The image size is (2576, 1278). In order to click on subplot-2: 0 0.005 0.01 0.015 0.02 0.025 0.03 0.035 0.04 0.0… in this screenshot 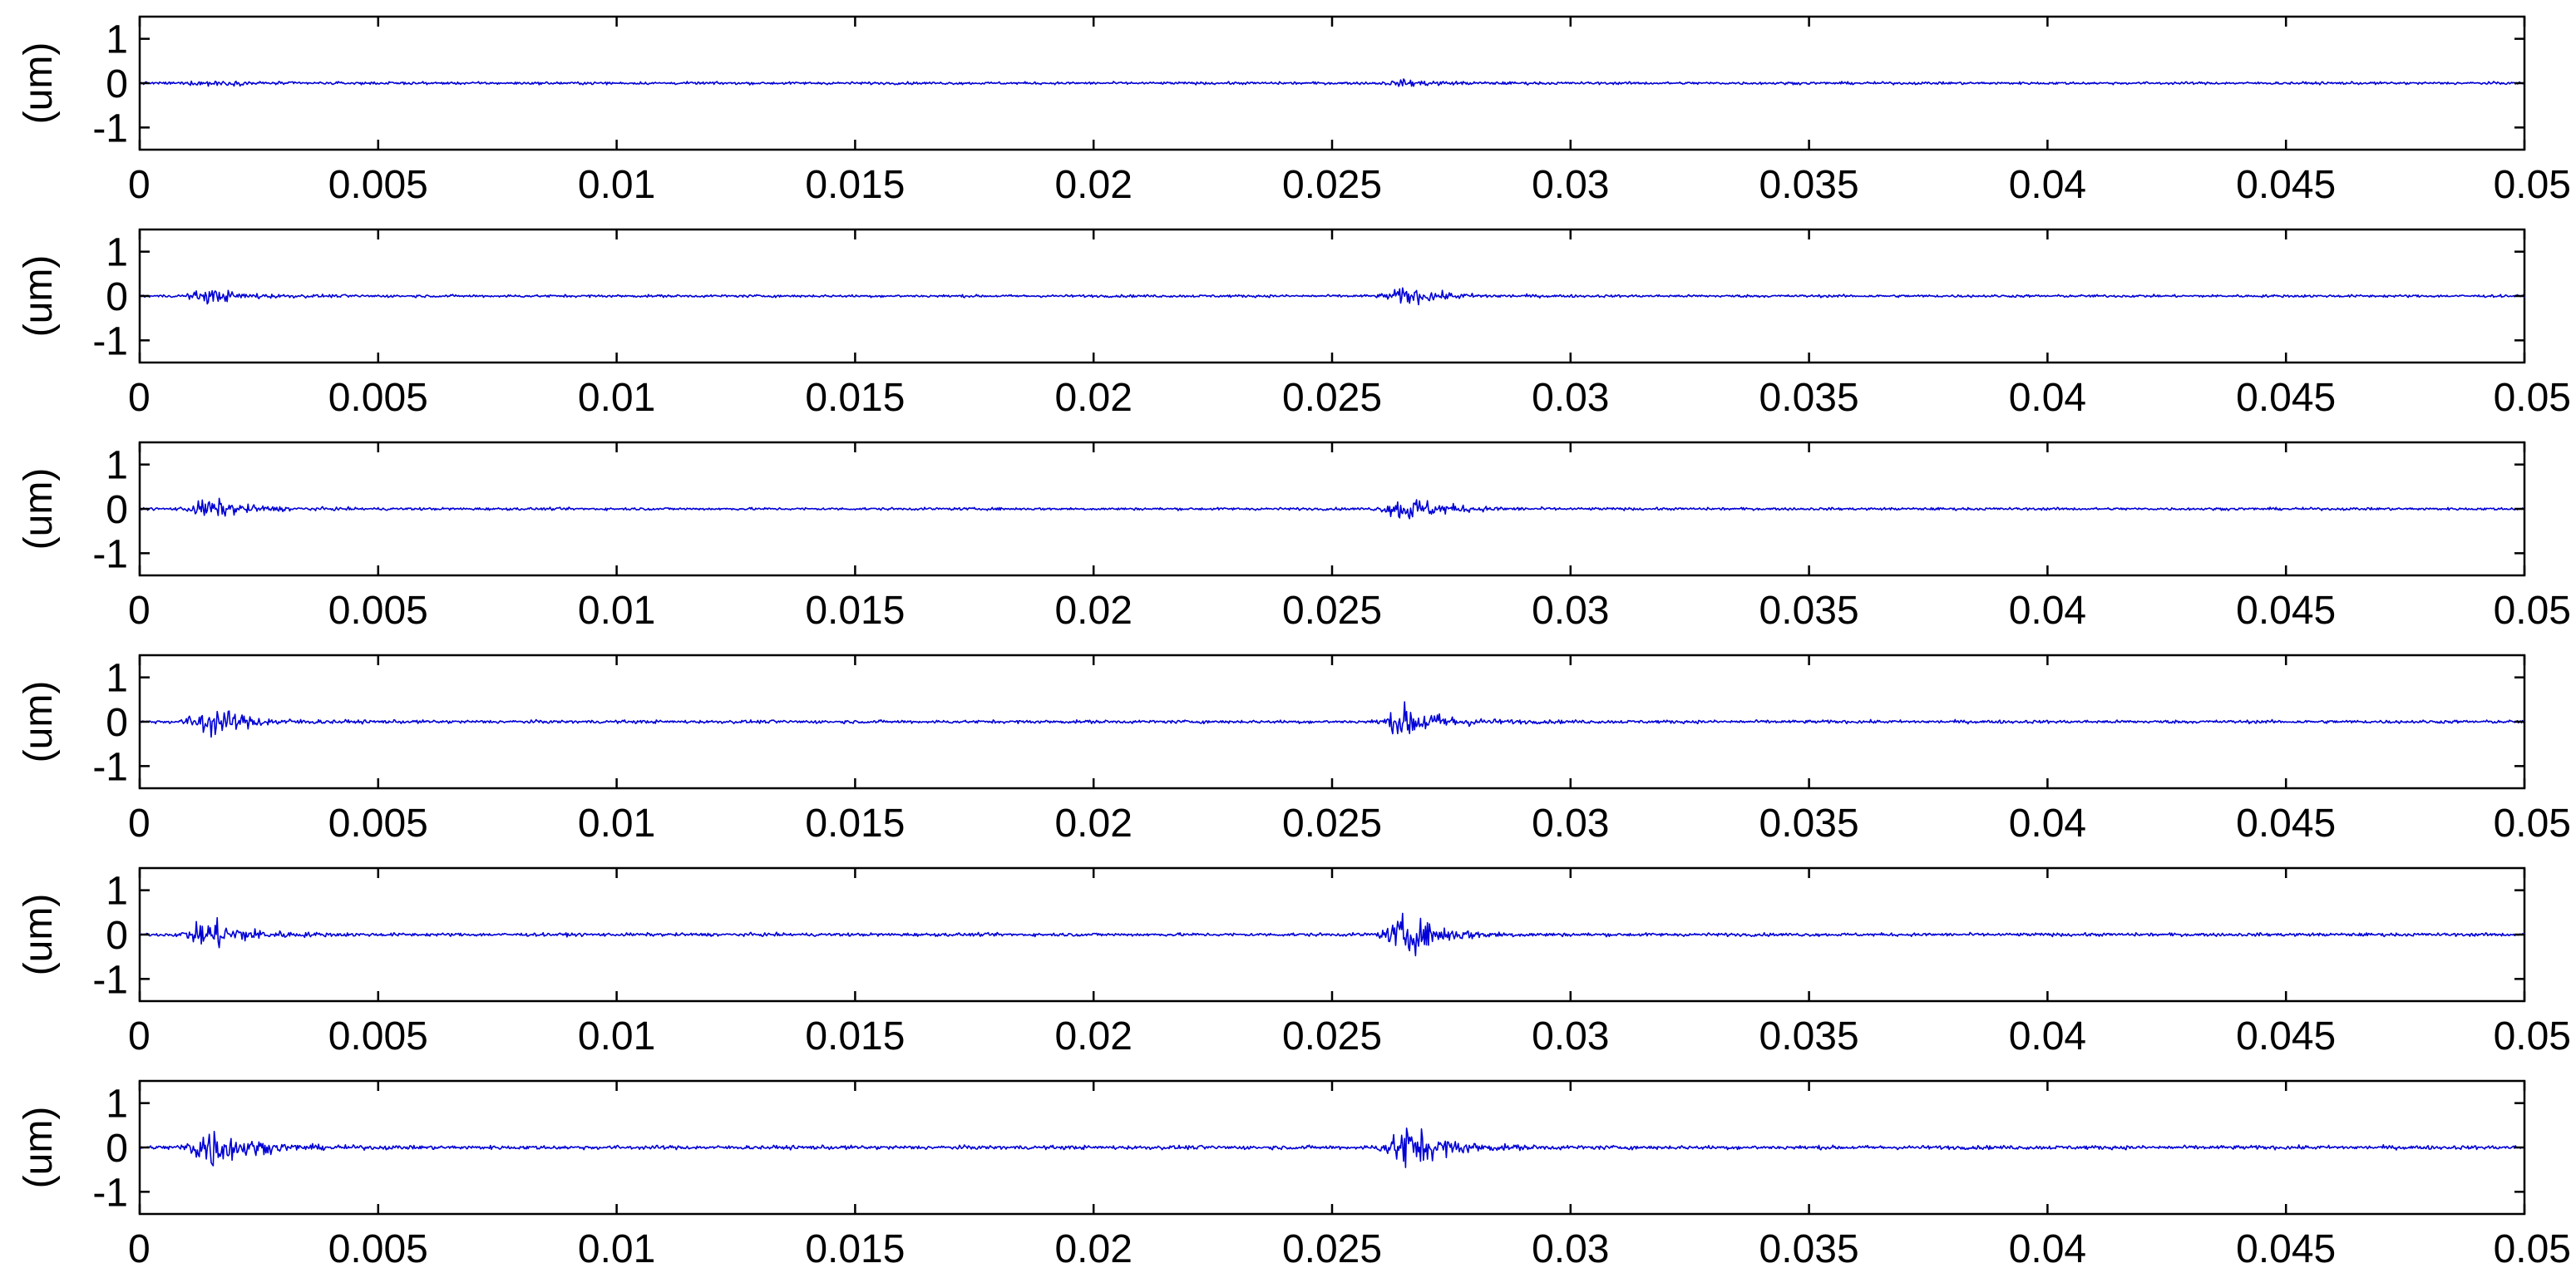, I will do `click(1294, 324)`.